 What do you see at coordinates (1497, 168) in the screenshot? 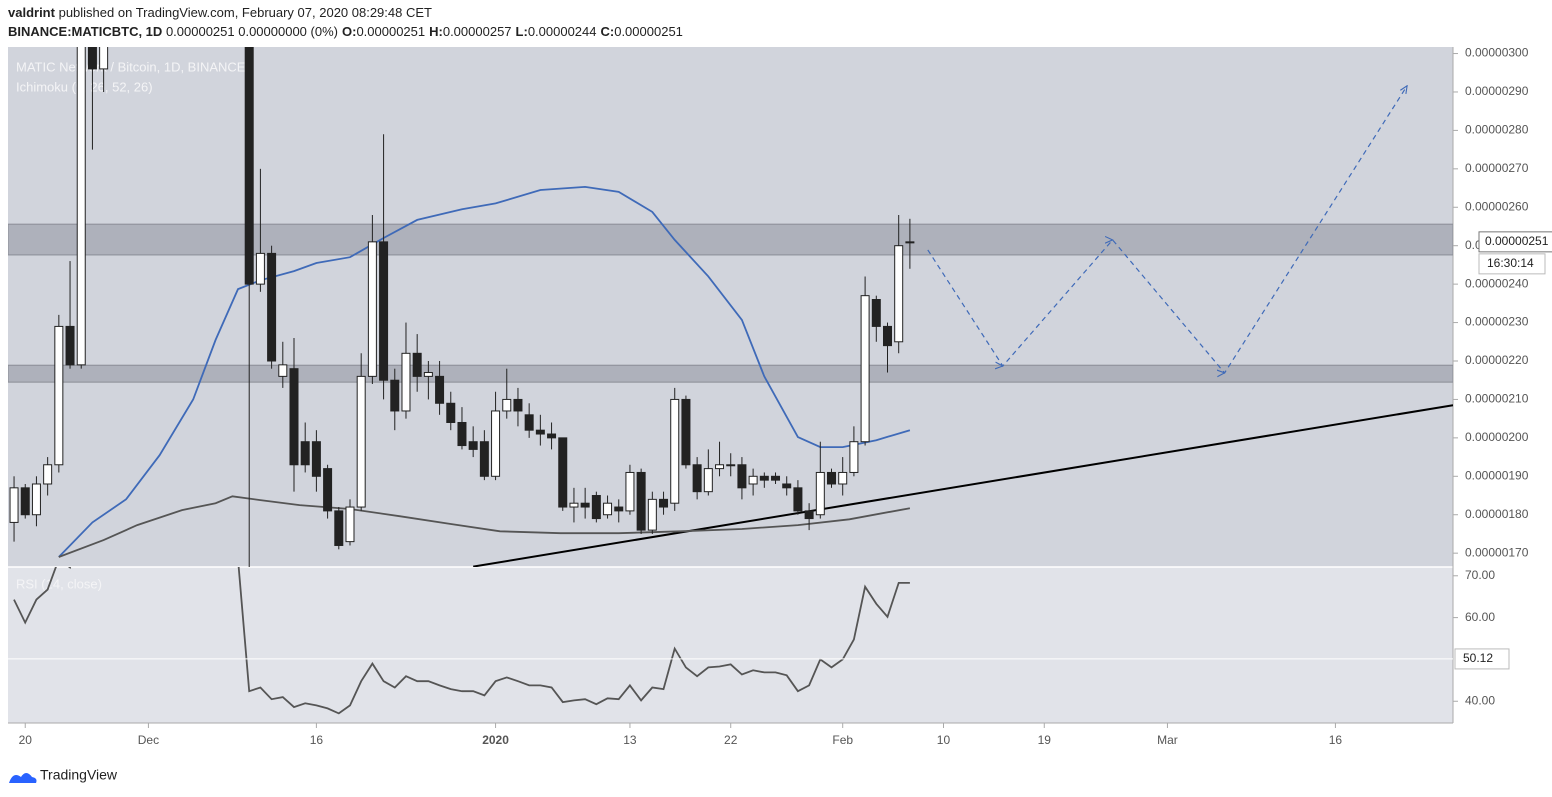
I see `y-tick-label: 0.00000270` at bounding box center [1497, 168].